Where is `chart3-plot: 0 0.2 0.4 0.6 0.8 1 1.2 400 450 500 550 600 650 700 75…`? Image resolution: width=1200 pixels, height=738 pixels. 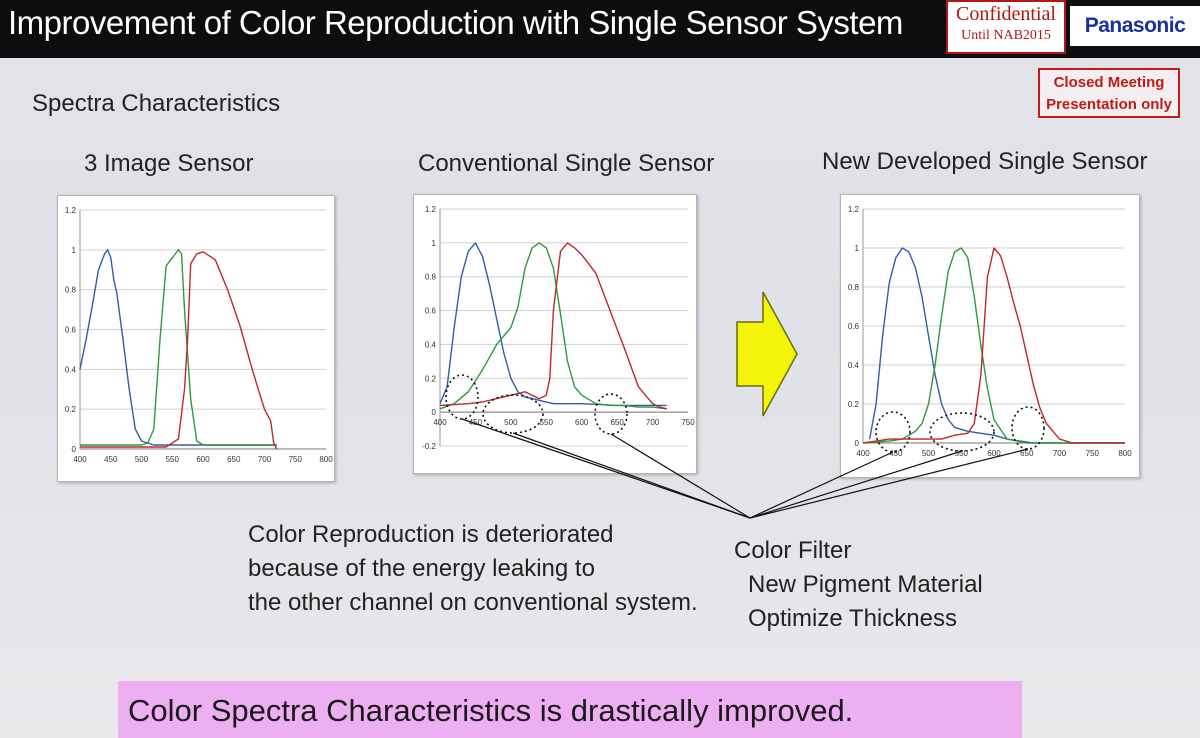
chart3-plot: 0 0.2 0.4 0.6 0.8 1 1.2 400 450 500 550 600 650 700 75… is located at coordinates (990, 331).